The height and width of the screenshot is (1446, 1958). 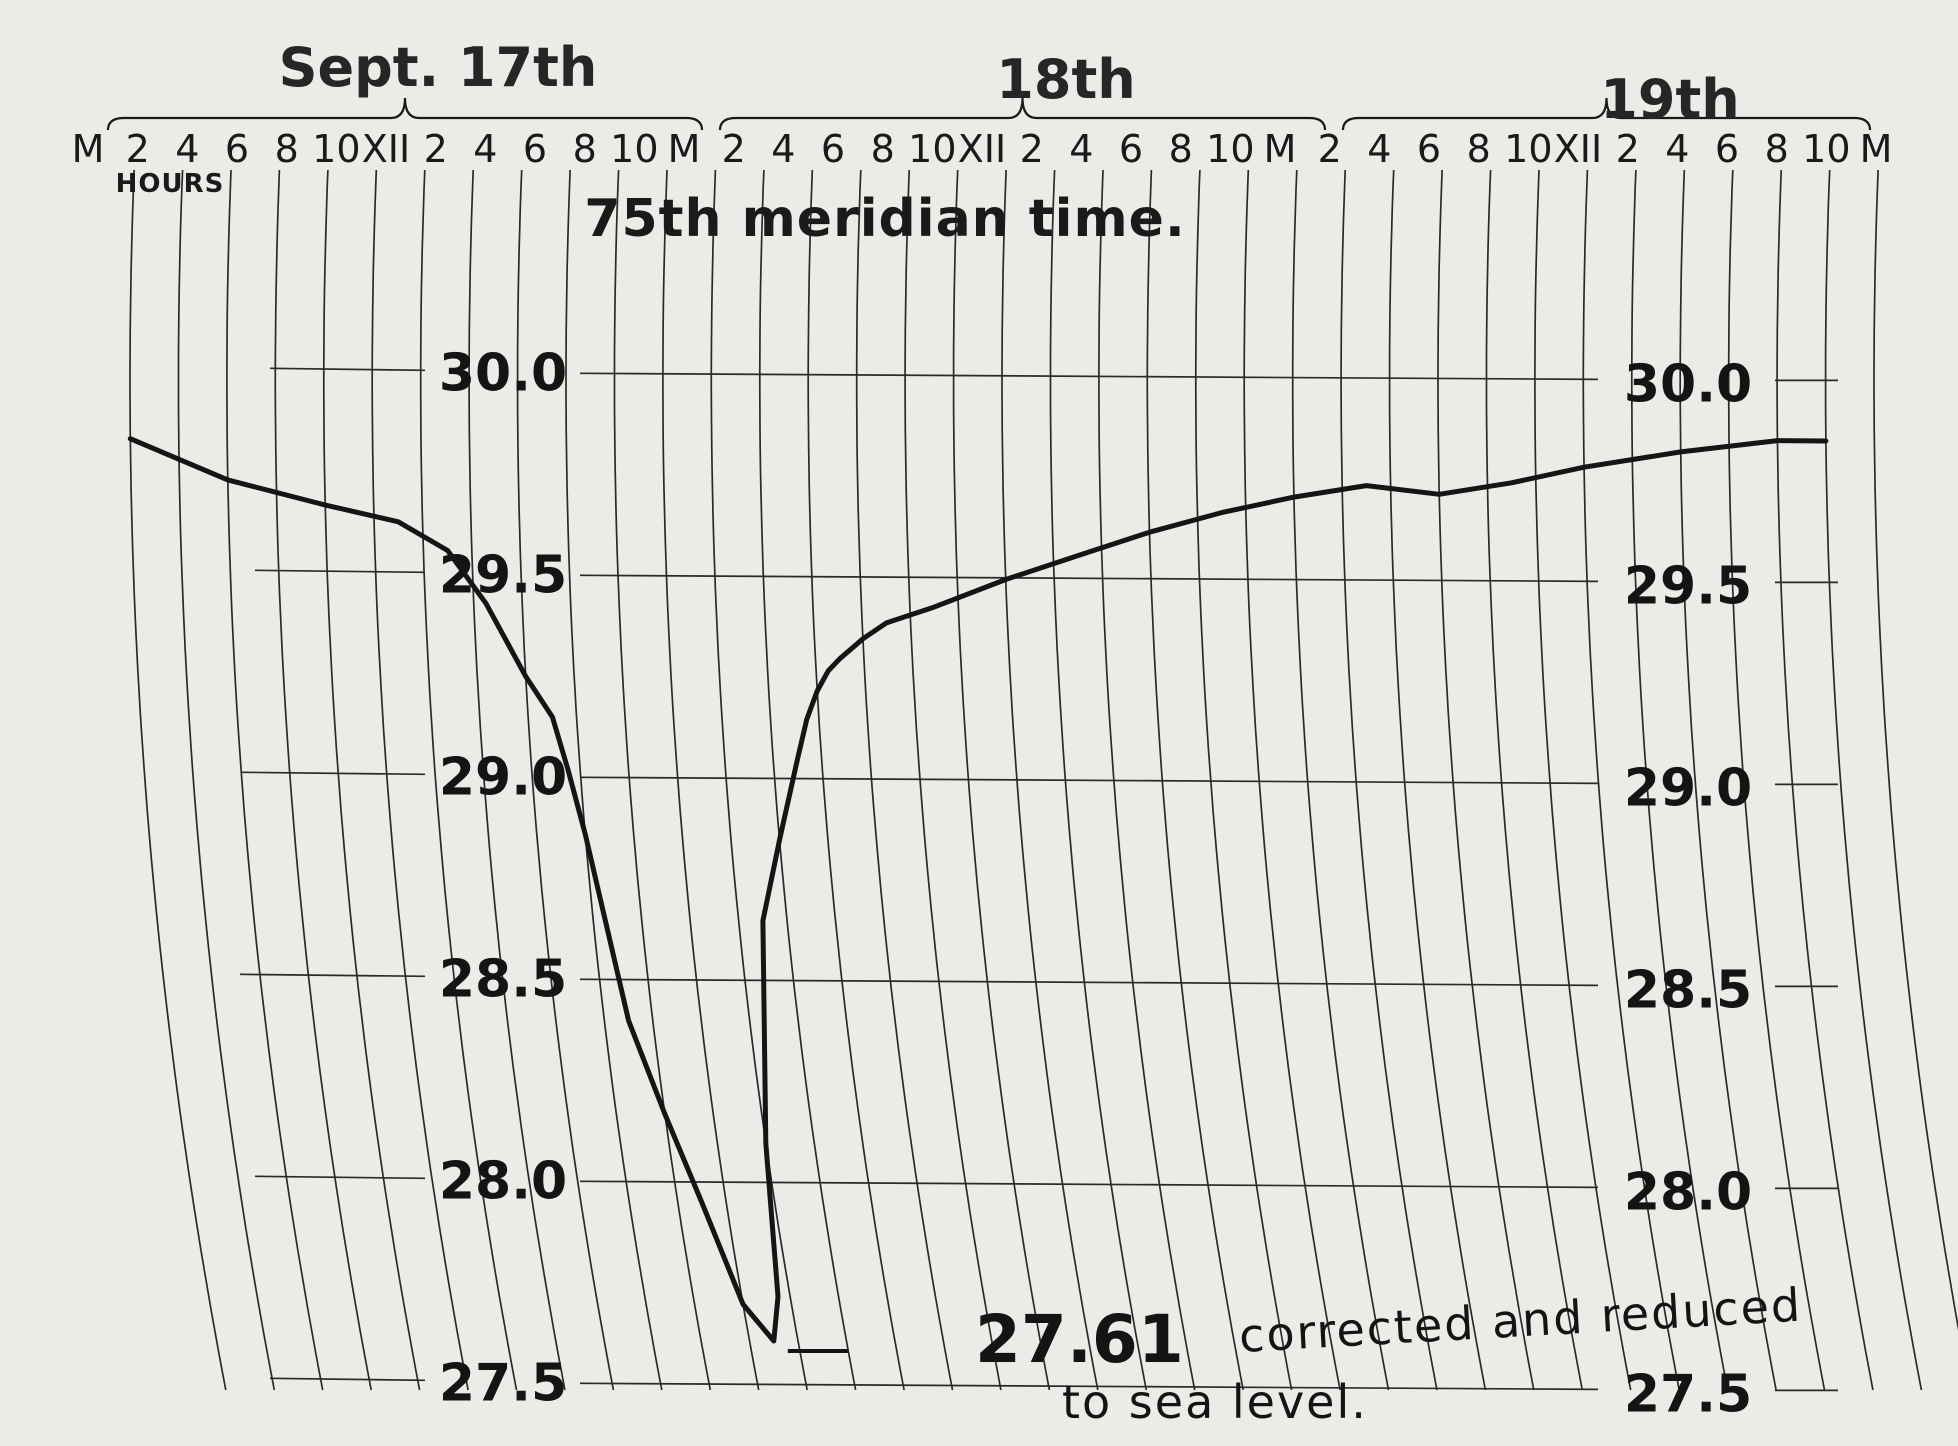 I want to click on pressure-gridline-left-28.5, so click(x=332, y=975).